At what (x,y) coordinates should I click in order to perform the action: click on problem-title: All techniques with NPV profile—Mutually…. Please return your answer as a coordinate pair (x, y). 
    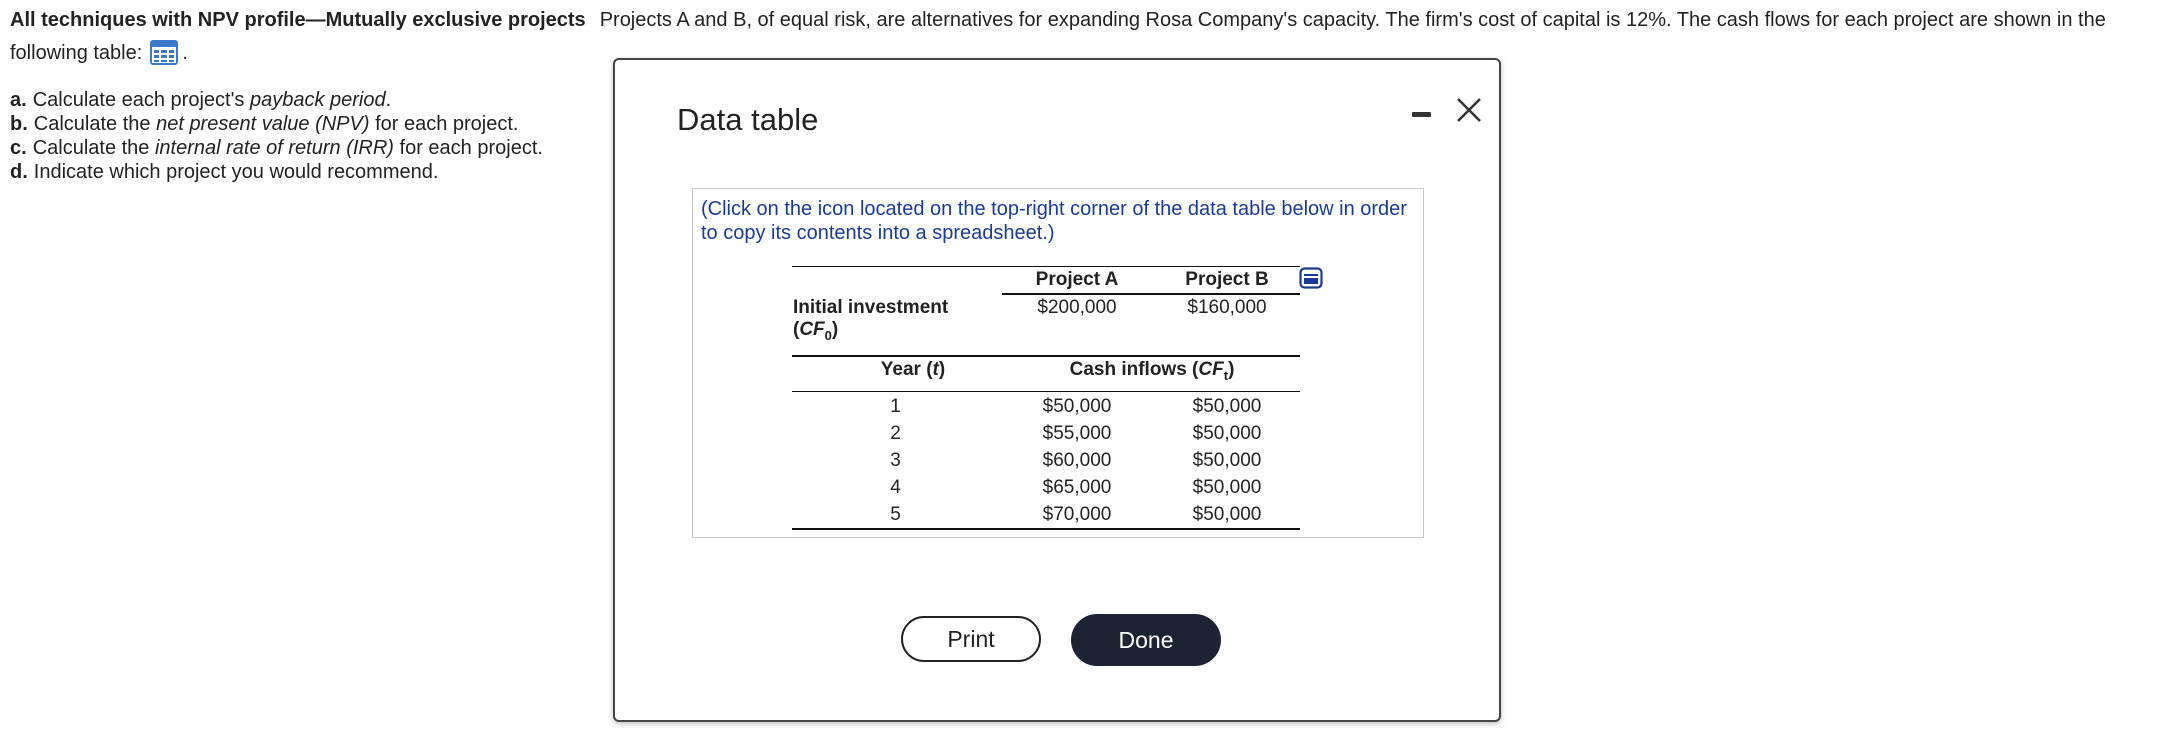
    Looking at the image, I should click on (298, 20).